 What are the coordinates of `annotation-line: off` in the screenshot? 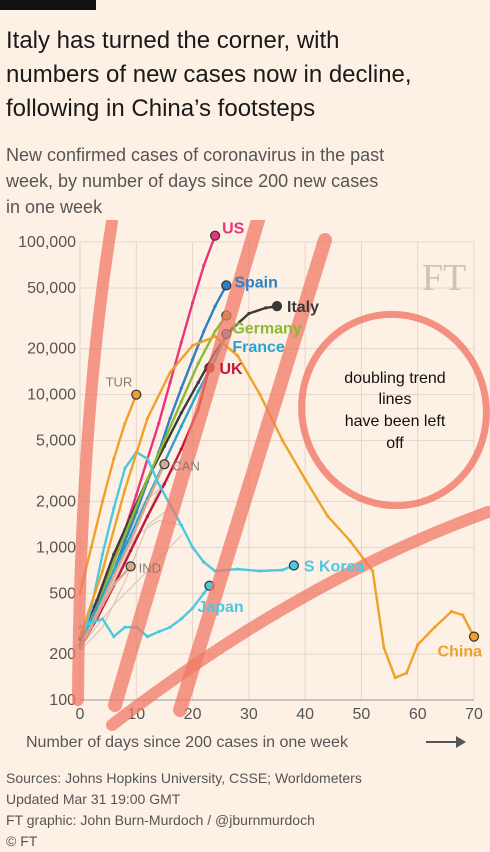 It's located at (395, 443).